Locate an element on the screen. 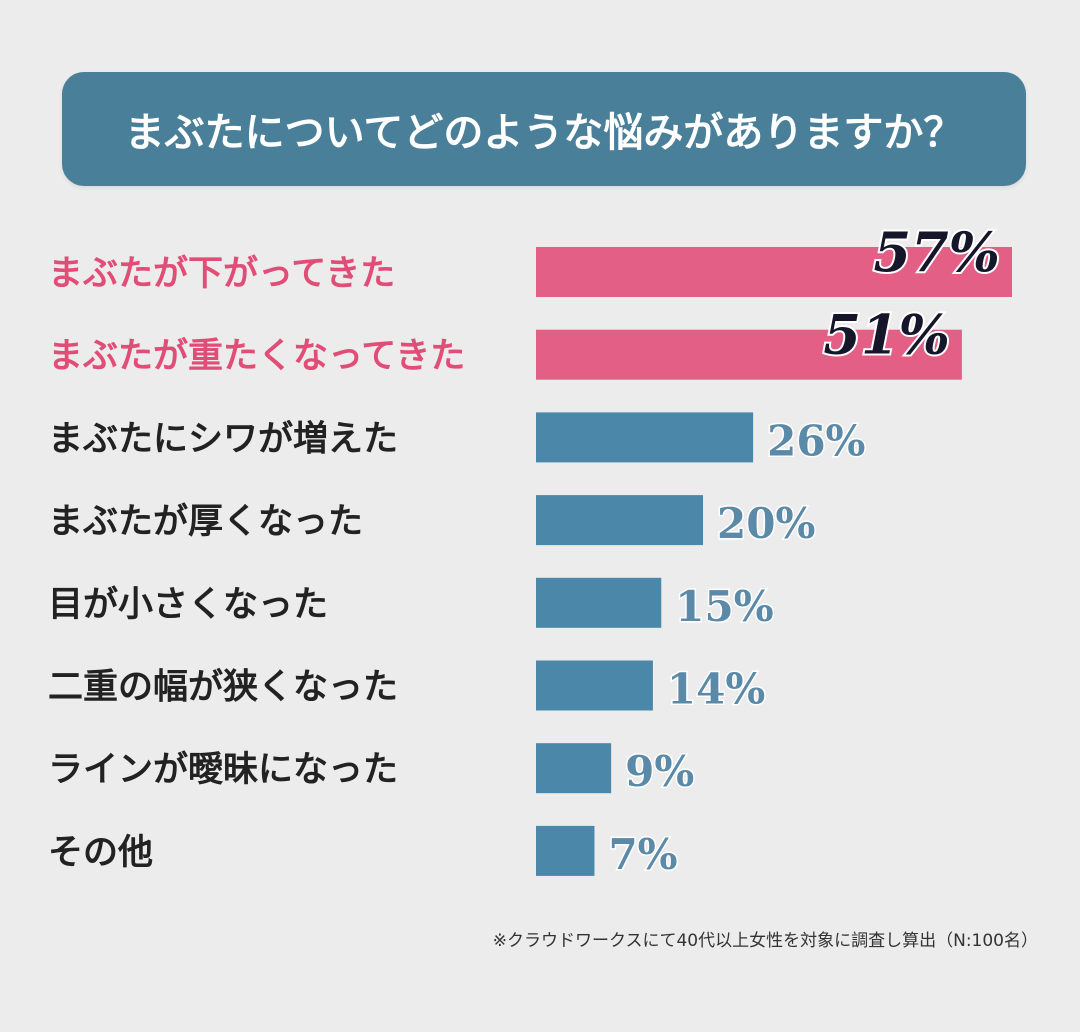  title-banner: まぶたについてどのような悩みがありますか？ is located at coordinates (544, 129).